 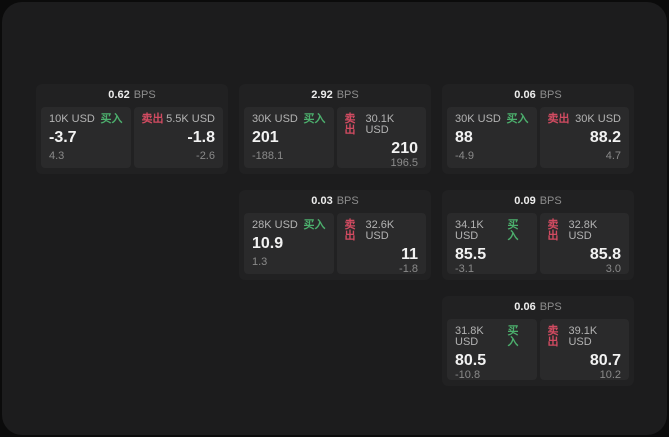 I want to click on buy-panel-top: 31.8K USD 买入, so click(x=492, y=337).